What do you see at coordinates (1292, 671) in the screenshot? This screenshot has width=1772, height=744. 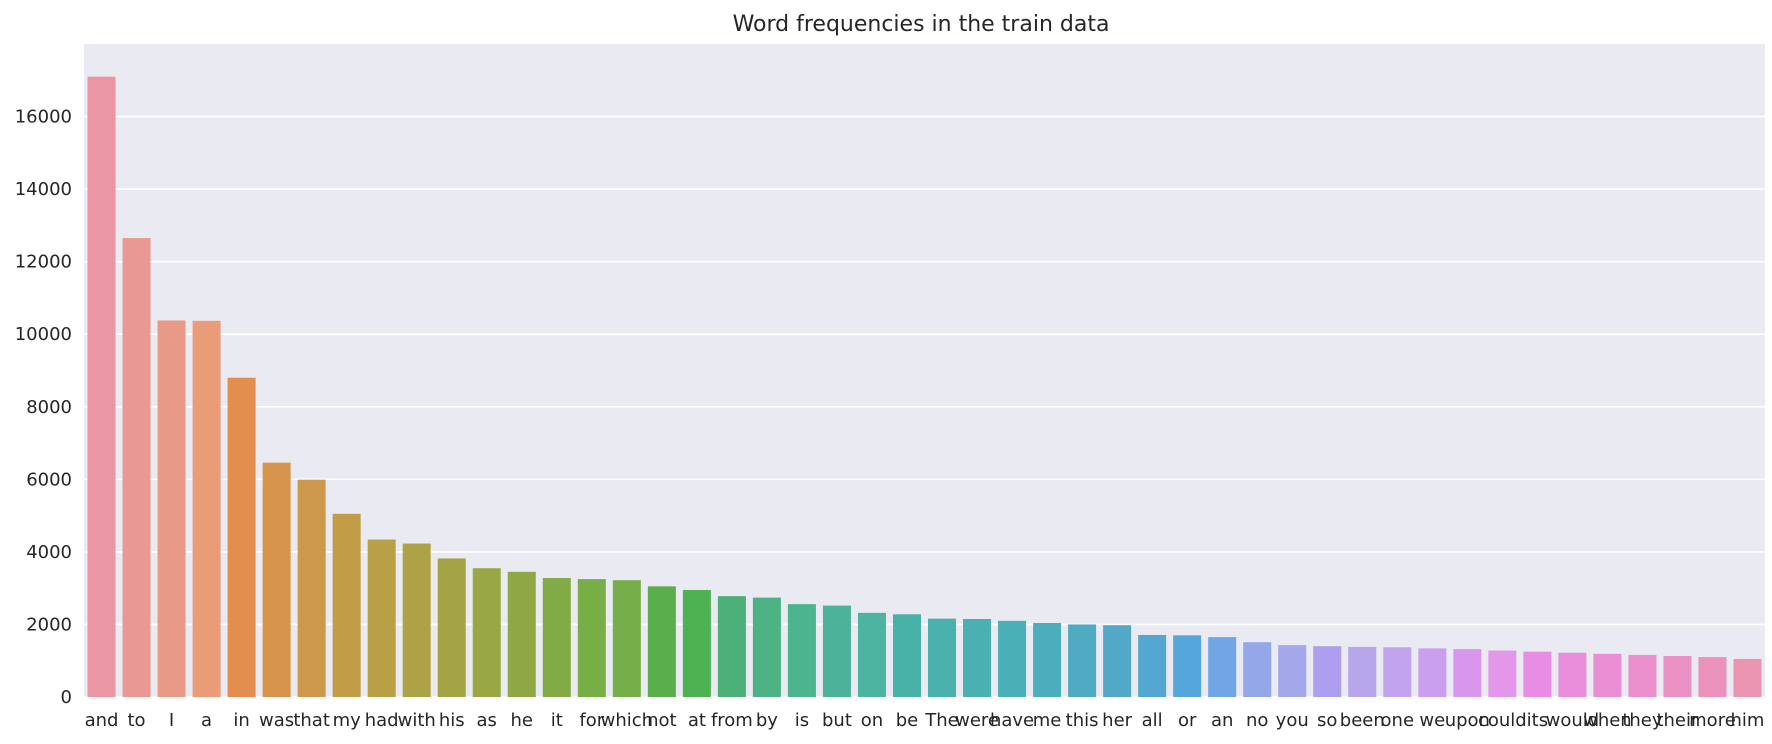 I see `bar-you` at bounding box center [1292, 671].